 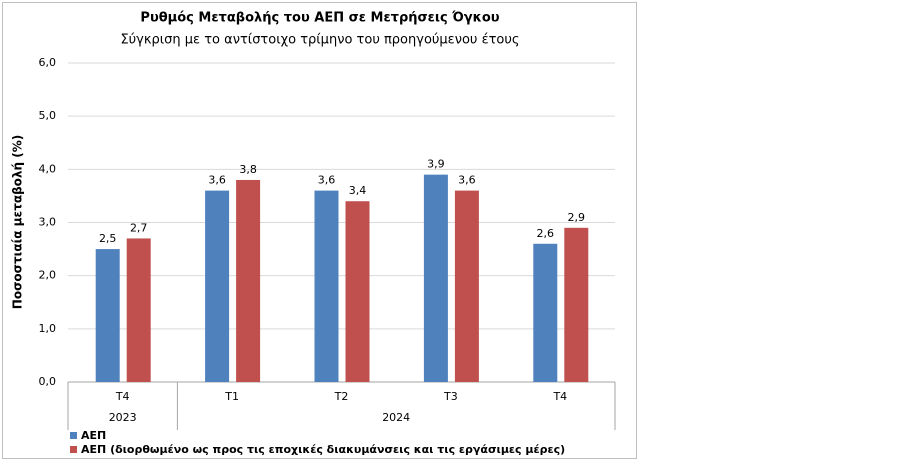 What do you see at coordinates (48, 222) in the screenshot?
I see `y-tick-label: 3,0` at bounding box center [48, 222].